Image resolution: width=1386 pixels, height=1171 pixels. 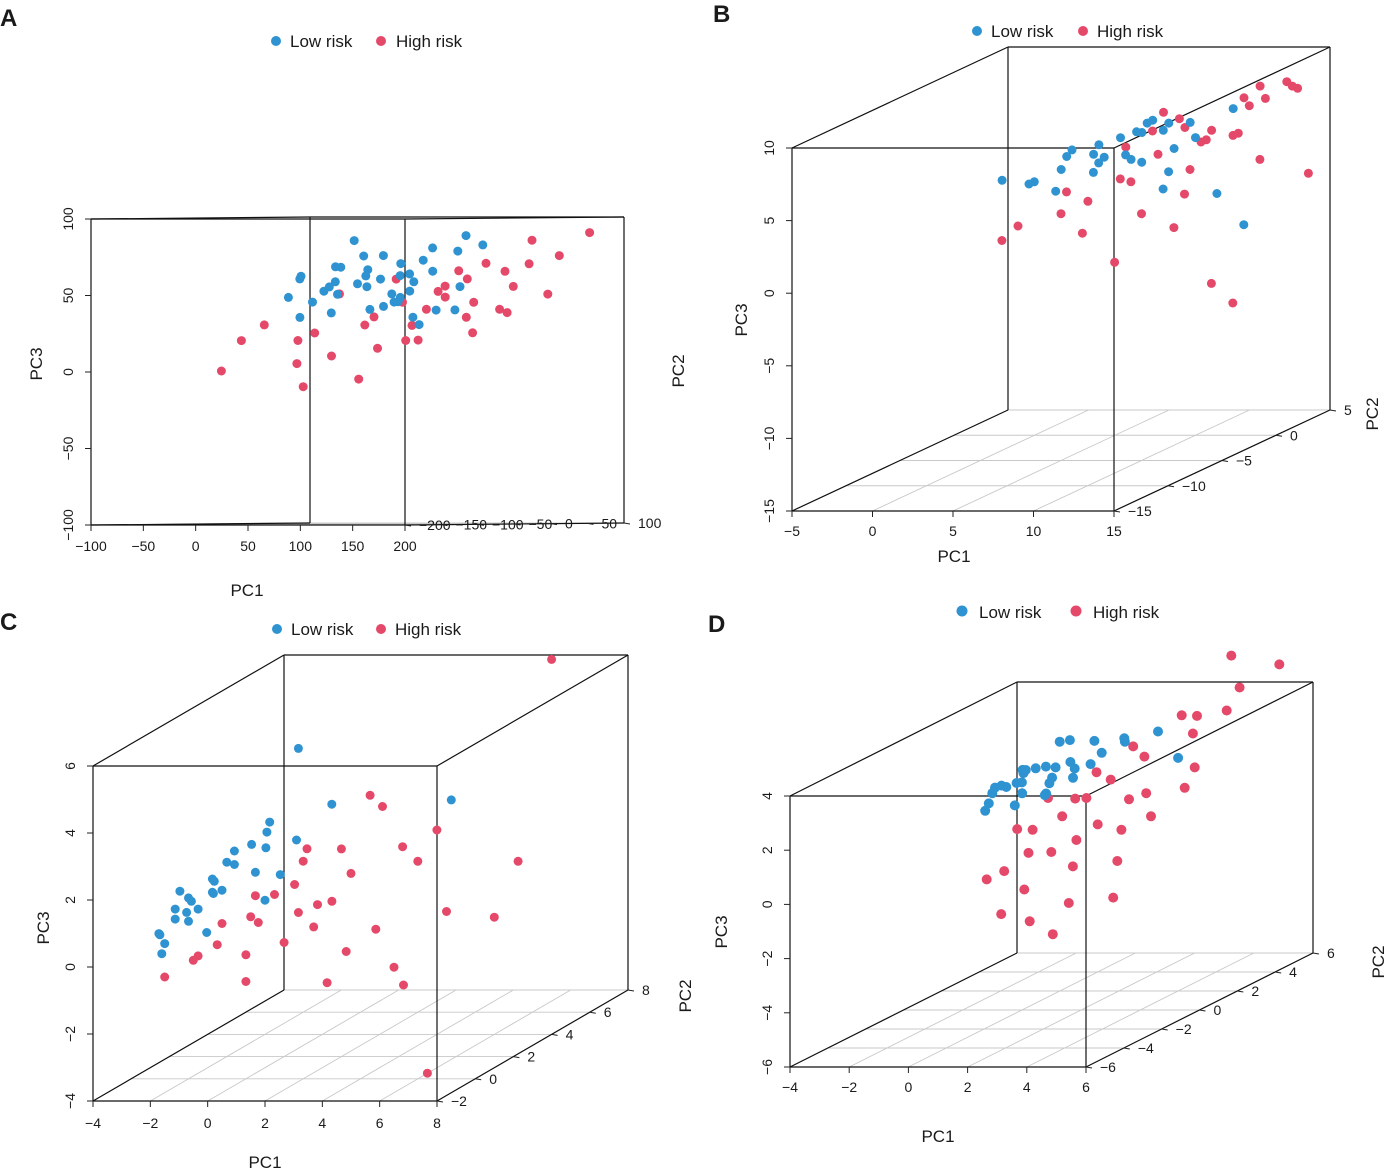 What do you see at coordinates (685, 995) in the screenshot?
I see `y-axis-title: PC2` at bounding box center [685, 995].